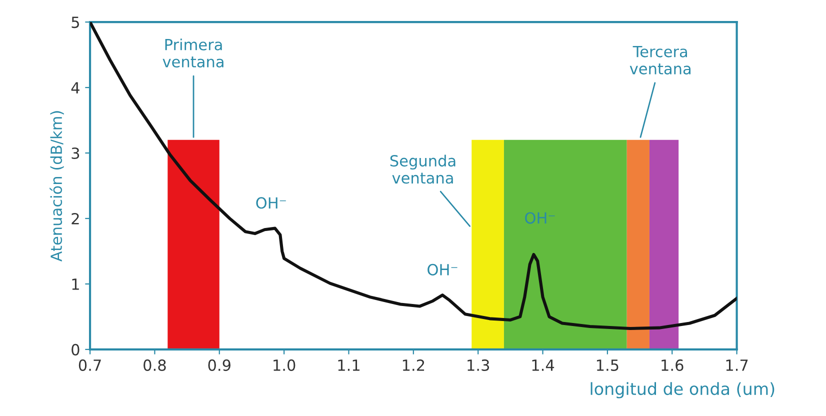  What do you see at coordinates (75, 88) in the screenshot?
I see `y-tick-label: 4` at bounding box center [75, 88].